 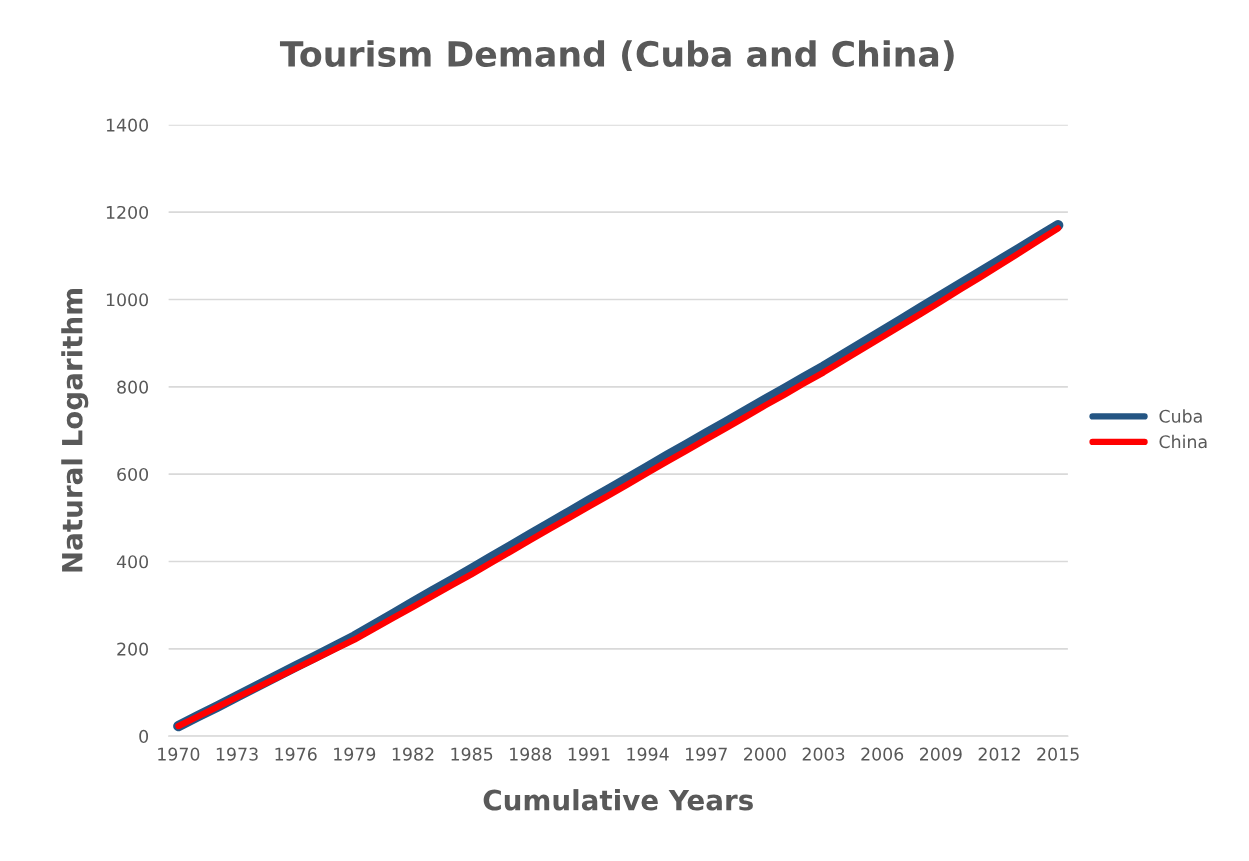 What do you see at coordinates (589, 754) in the screenshot?
I see `x-tick-label: 1991` at bounding box center [589, 754].